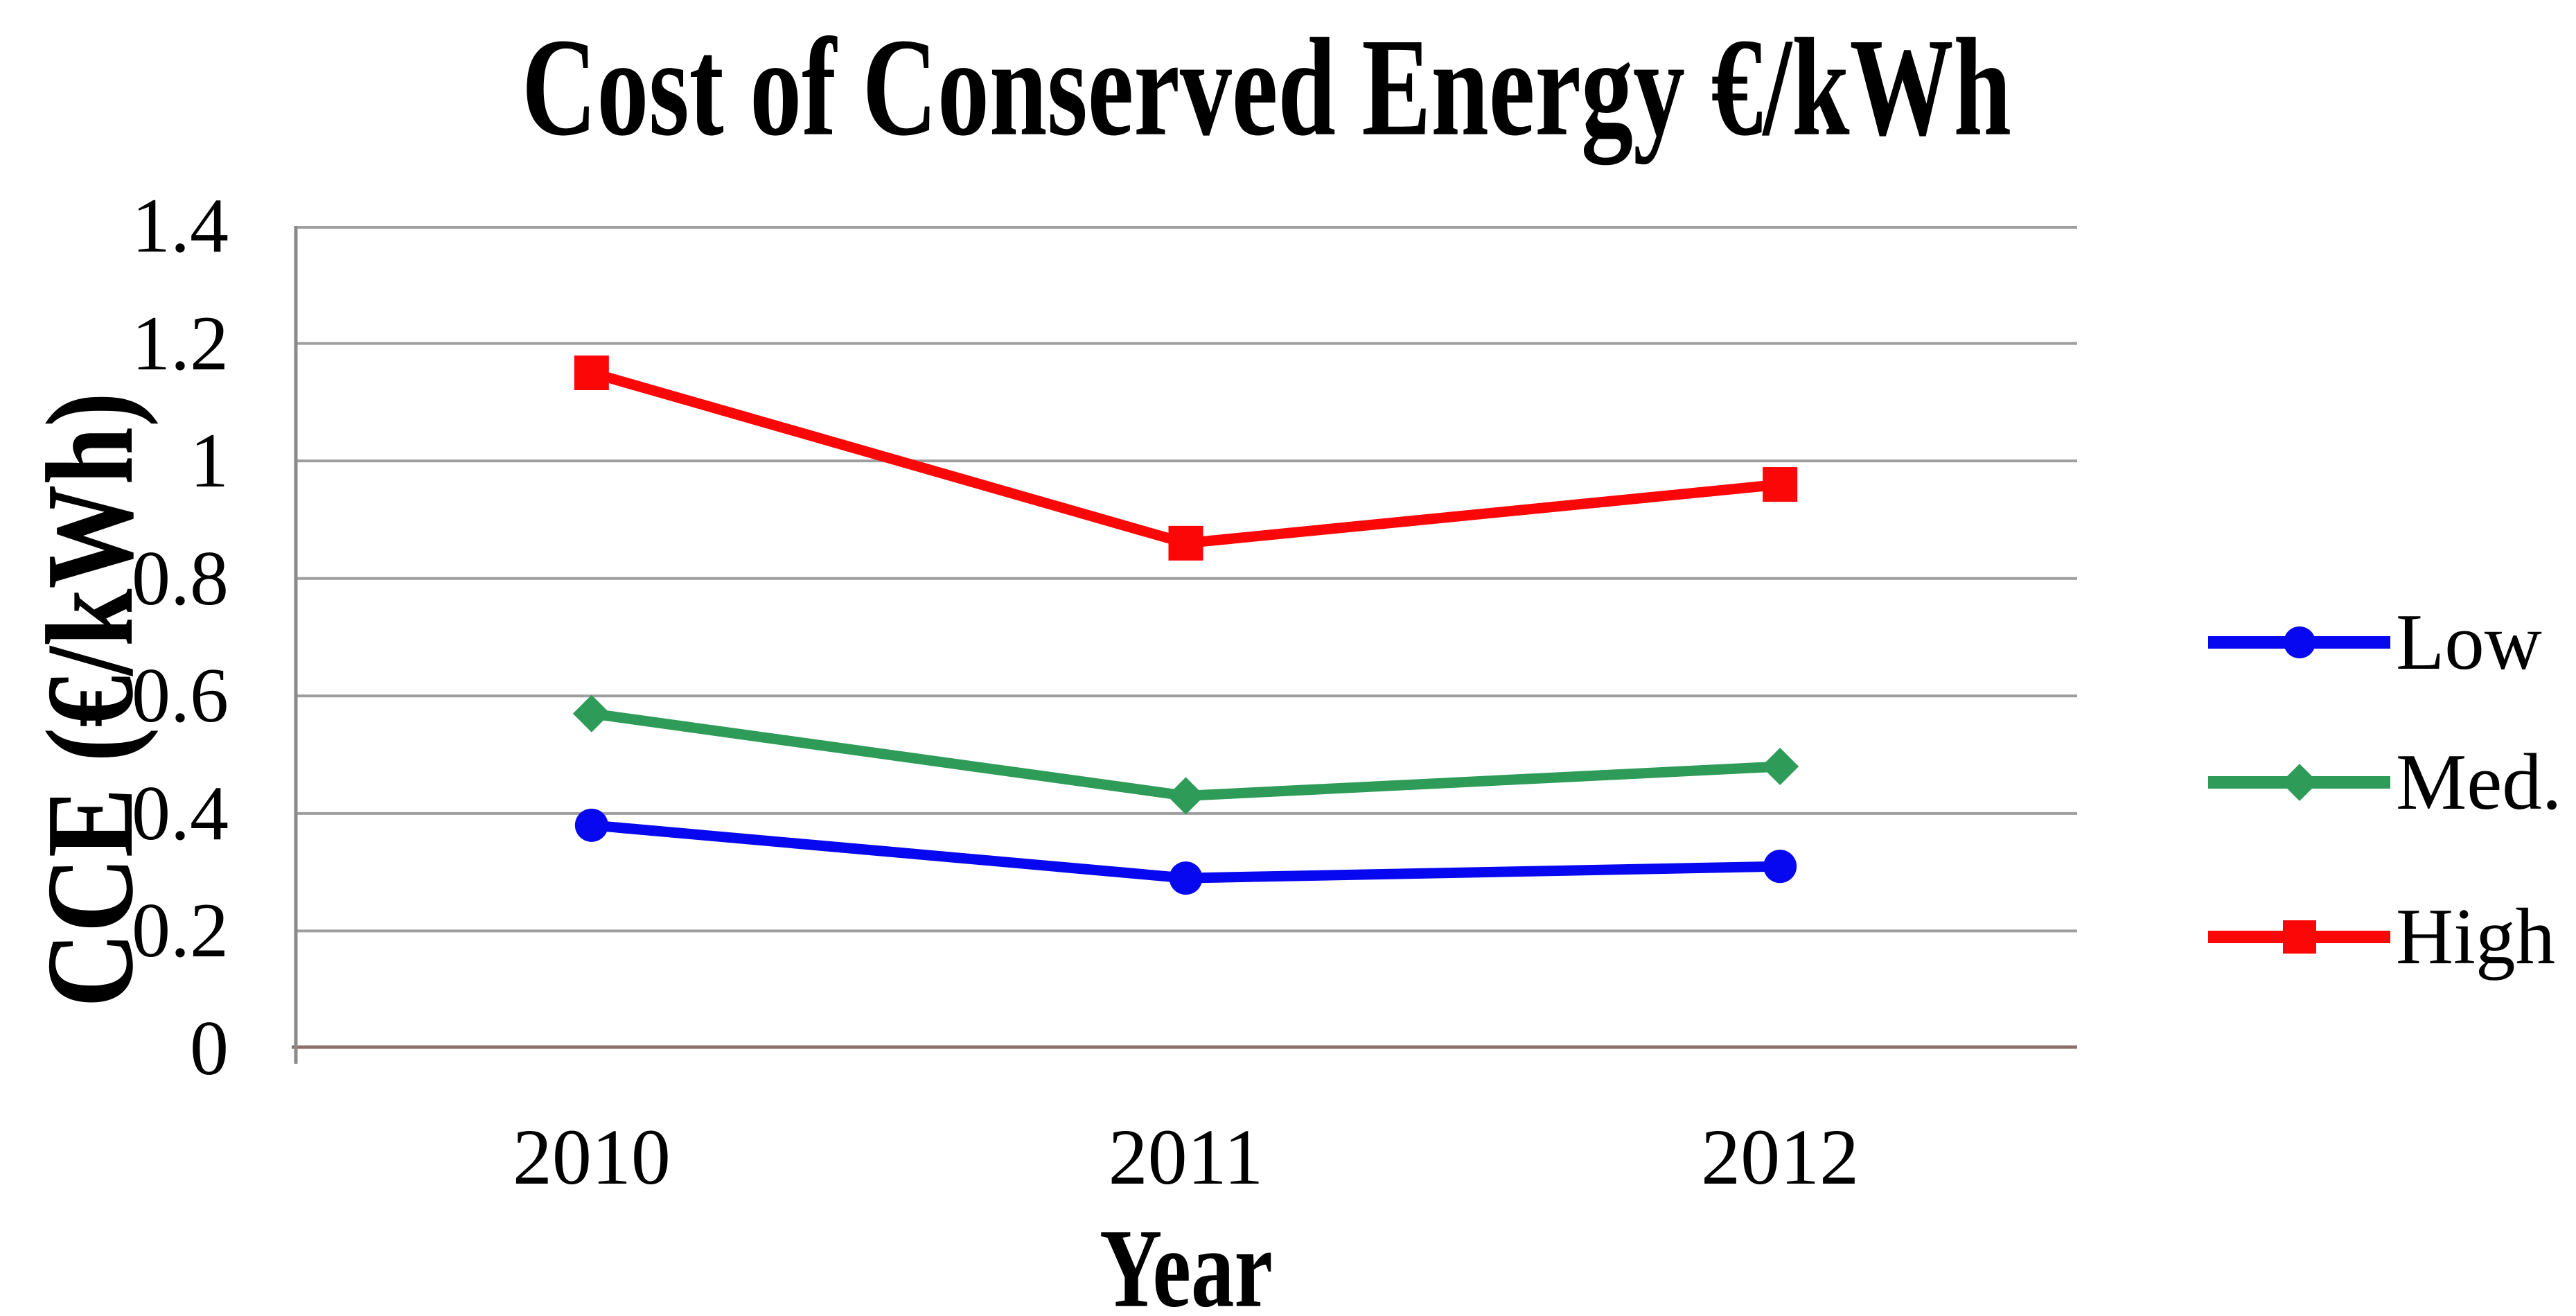  Describe the element at coordinates (1186, 458) in the screenshot. I see `series-line-high` at that location.